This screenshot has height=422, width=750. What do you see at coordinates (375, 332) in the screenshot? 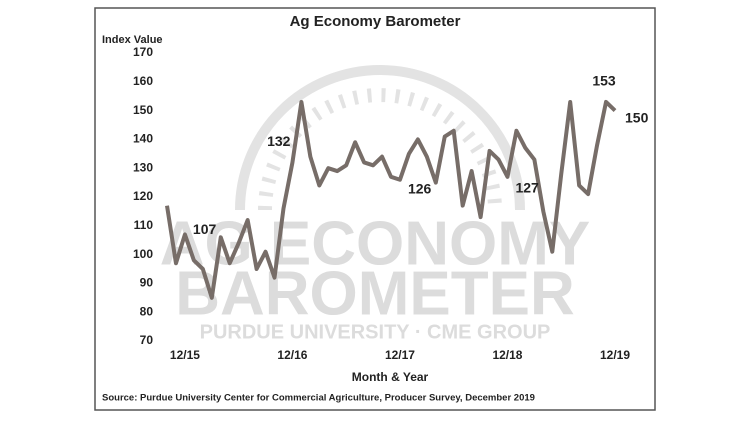
I see `watermark: PURDUE UNIVERSITY · CME GROUP` at bounding box center [375, 332].